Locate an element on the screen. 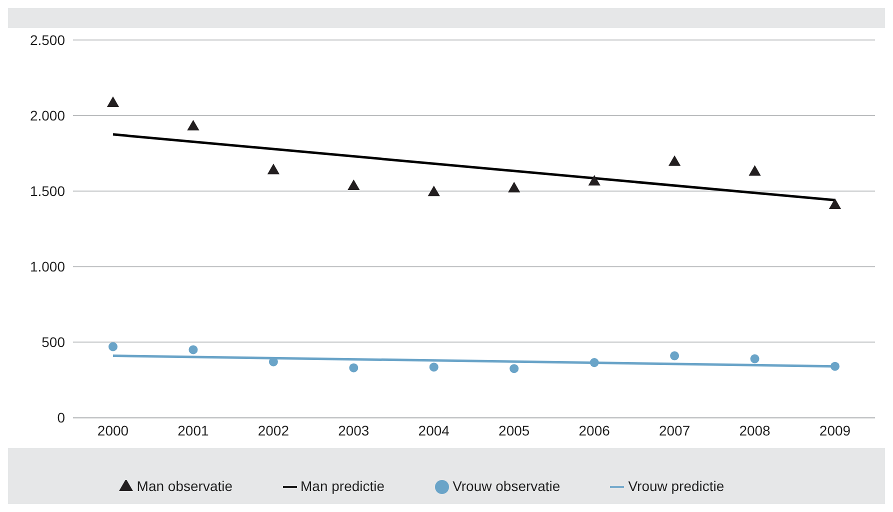 The height and width of the screenshot is (512, 893). legend-label: Man observatie is located at coordinates (184, 486).